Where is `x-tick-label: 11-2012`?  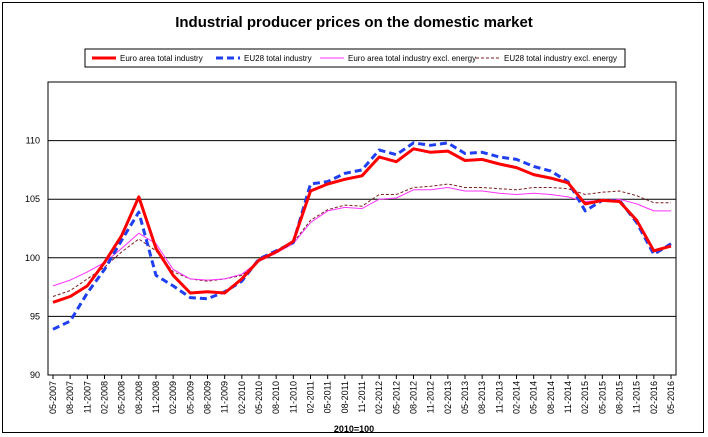 x-tick-label: 11-2012 is located at coordinates (431, 397).